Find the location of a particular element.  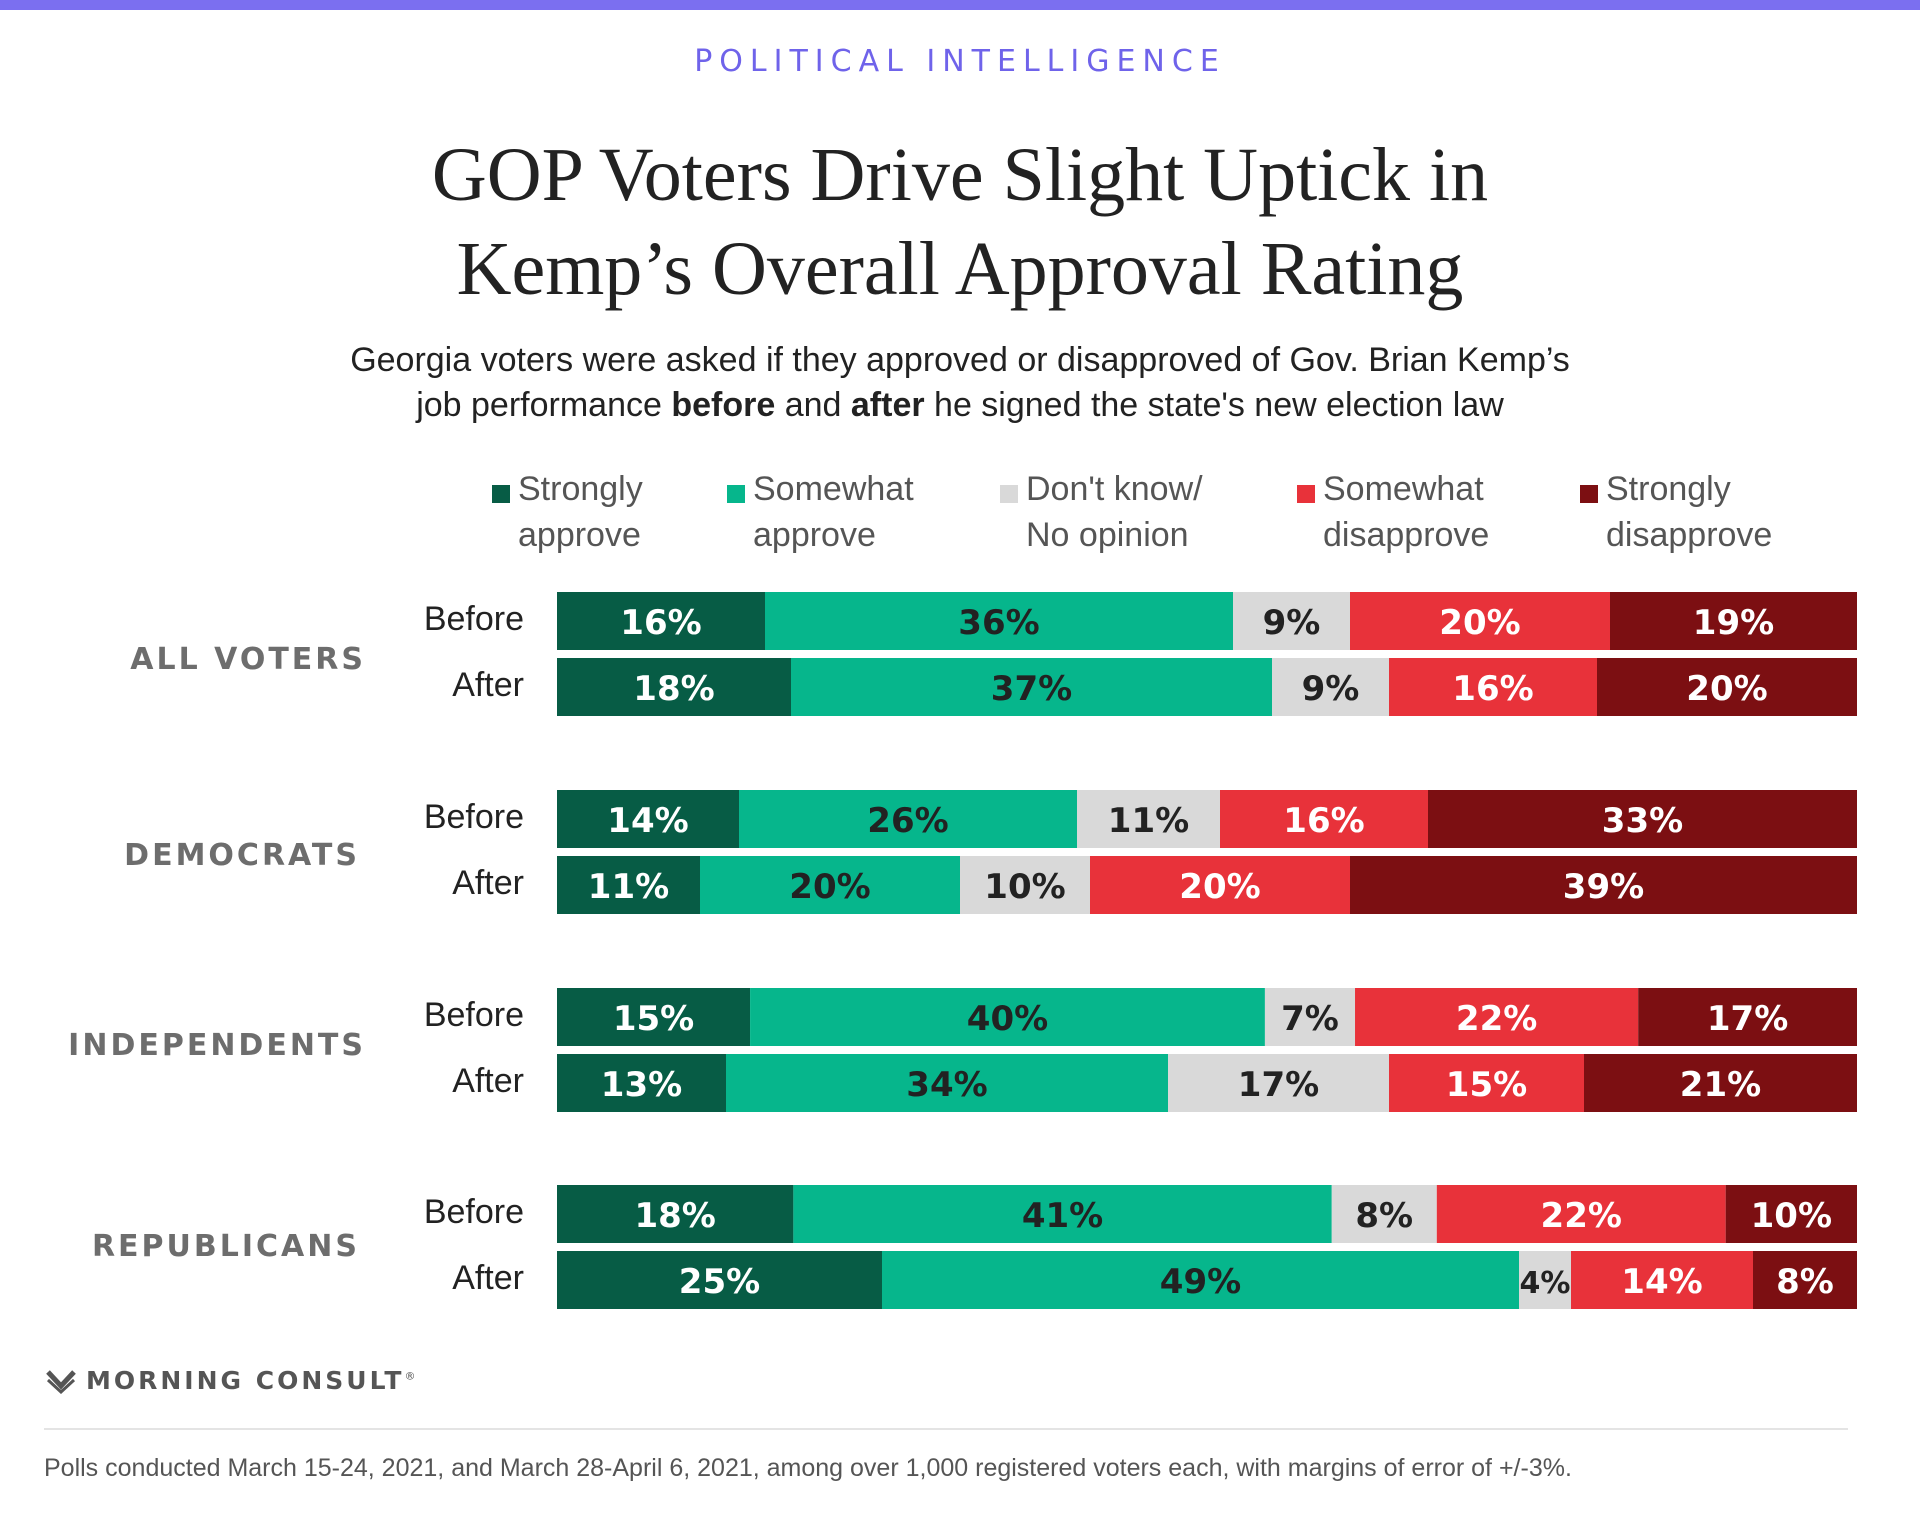

legend-label-line: Don't know/ is located at coordinates (1114, 489).